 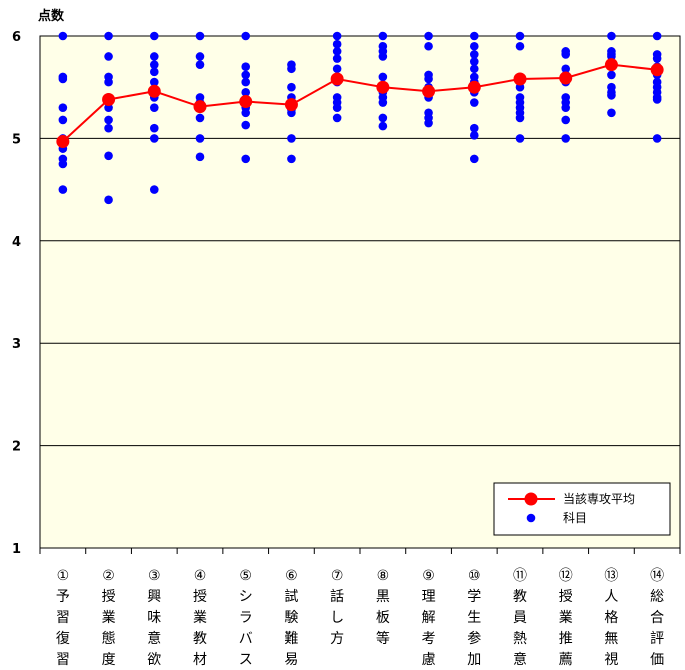 What do you see at coordinates (291, 576) in the screenshot?
I see `category-char: ⑥` at bounding box center [291, 576].